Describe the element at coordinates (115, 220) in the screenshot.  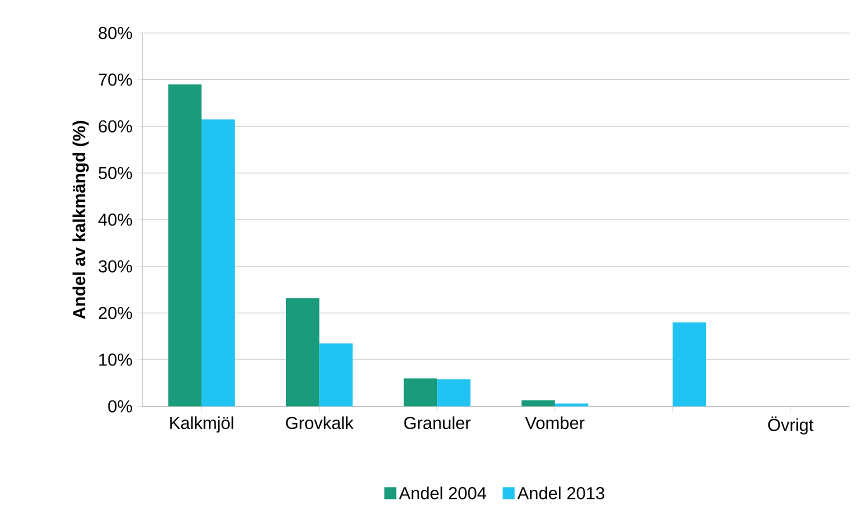
I see `y-tick-label: 40%` at that location.